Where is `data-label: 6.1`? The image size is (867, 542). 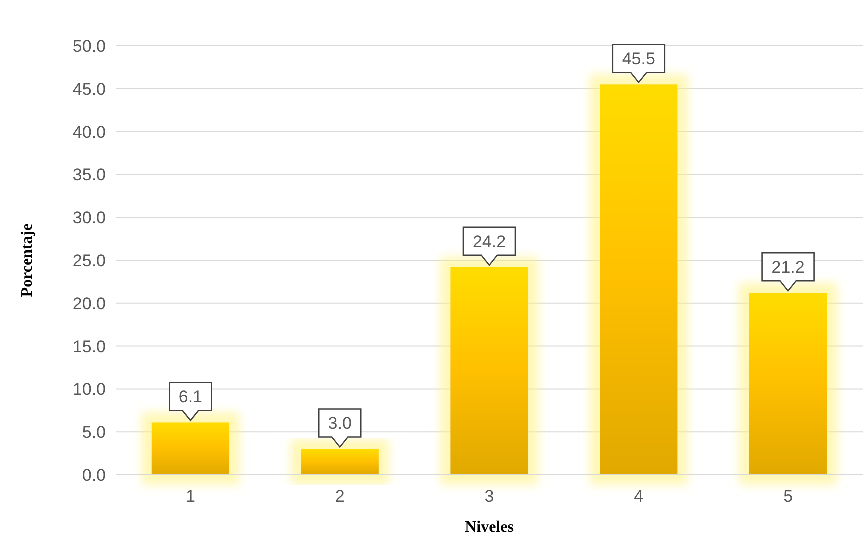 data-label: 6.1 is located at coordinates (190, 397).